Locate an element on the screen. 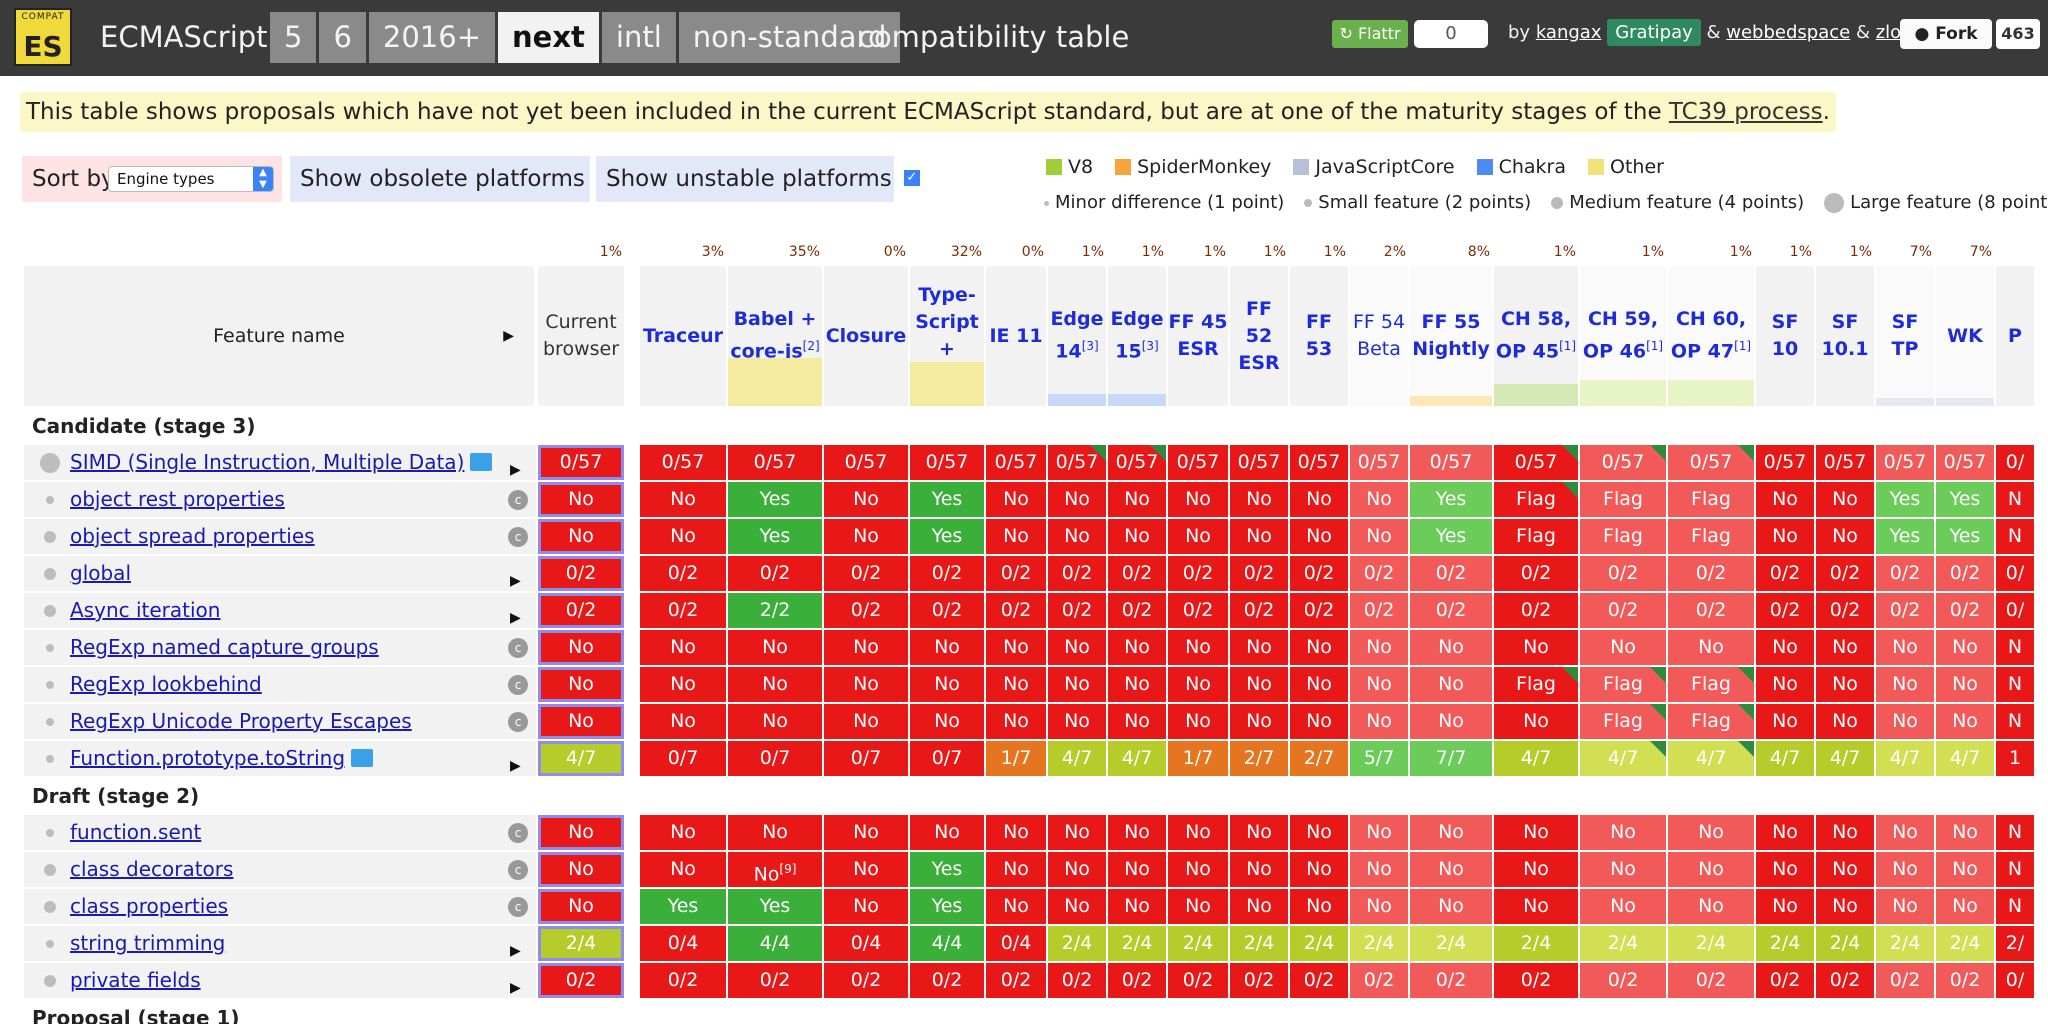 The image size is (2048, 1024). column-header-ie11: IE 11 is located at coordinates (1017, 336).